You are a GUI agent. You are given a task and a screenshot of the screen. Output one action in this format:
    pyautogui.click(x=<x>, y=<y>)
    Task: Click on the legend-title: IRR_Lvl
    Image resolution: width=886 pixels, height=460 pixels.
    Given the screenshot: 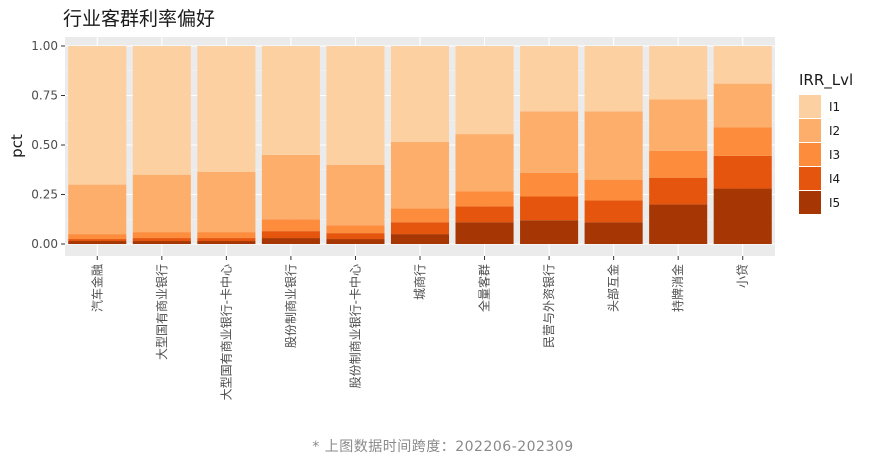 What is the action you would take?
    pyautogui.click(x=826, y=80)
    